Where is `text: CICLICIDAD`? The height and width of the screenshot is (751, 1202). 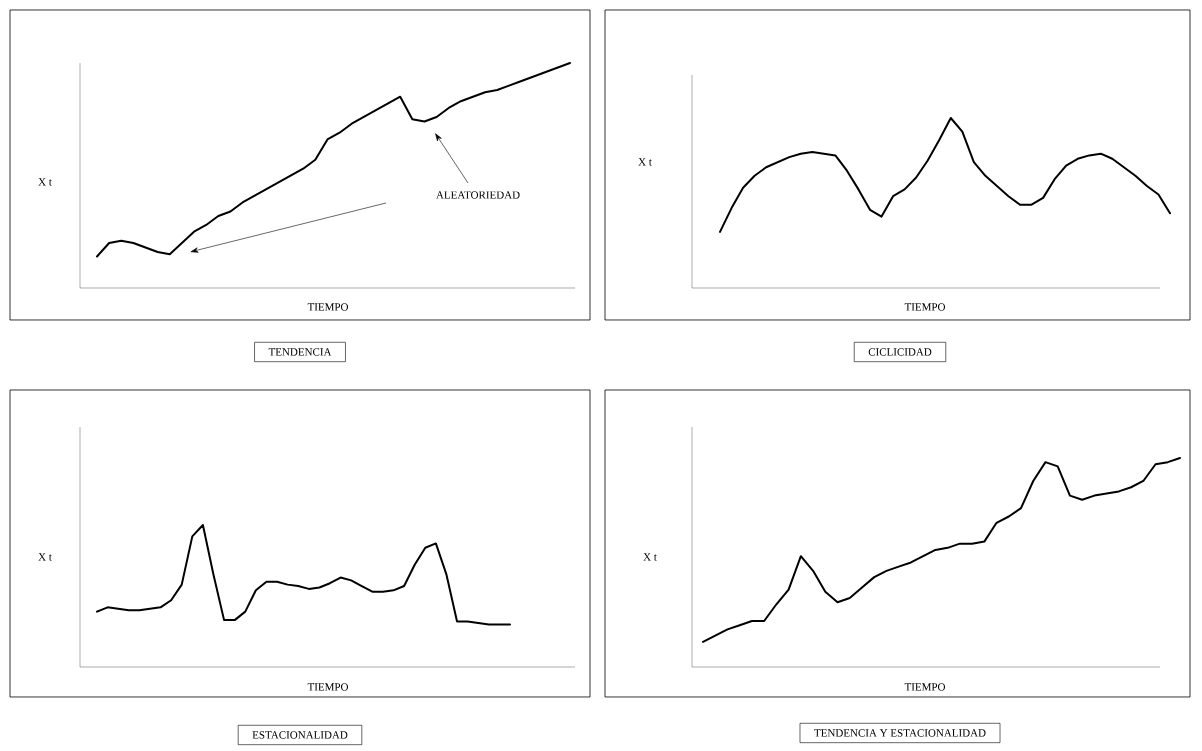 text: CICLICIDAD is located at coordinates (900, 352).